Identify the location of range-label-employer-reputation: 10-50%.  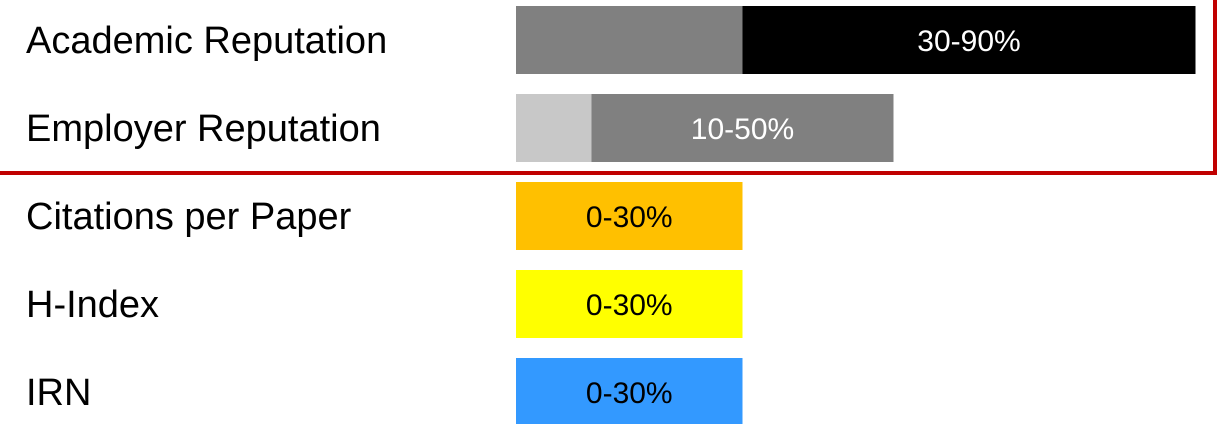
(742, 129).